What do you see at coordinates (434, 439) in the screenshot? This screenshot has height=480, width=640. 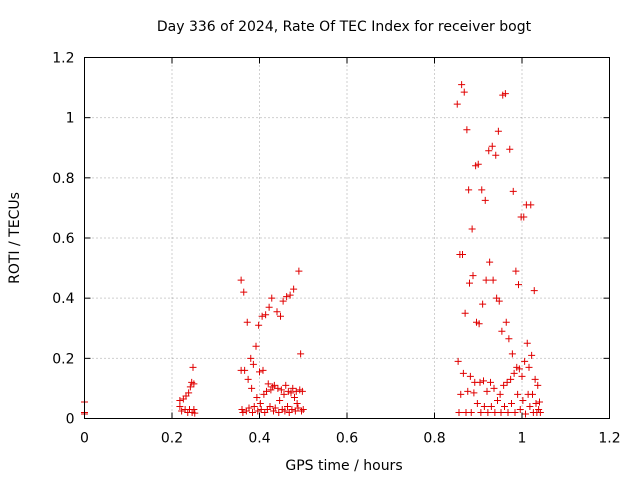 I see `x-tick-label: 0.8` at bounding box center [434, 439].